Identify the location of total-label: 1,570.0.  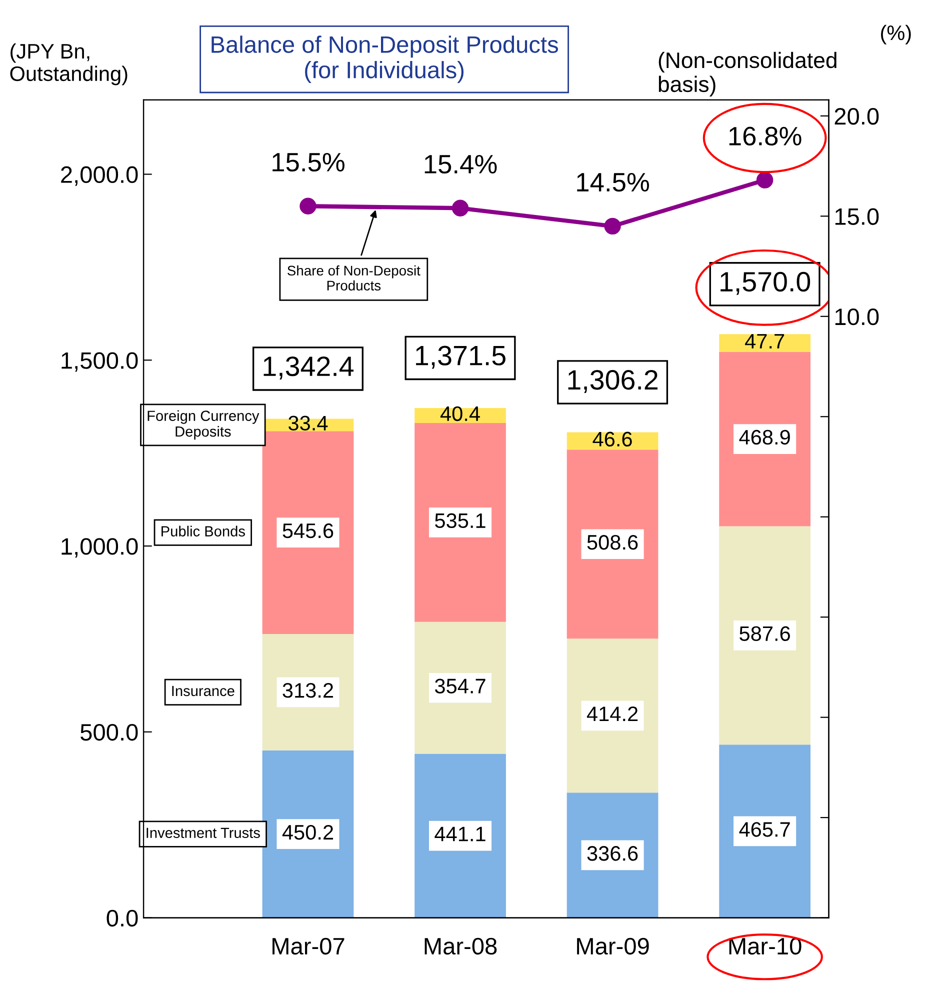
(765, 283).